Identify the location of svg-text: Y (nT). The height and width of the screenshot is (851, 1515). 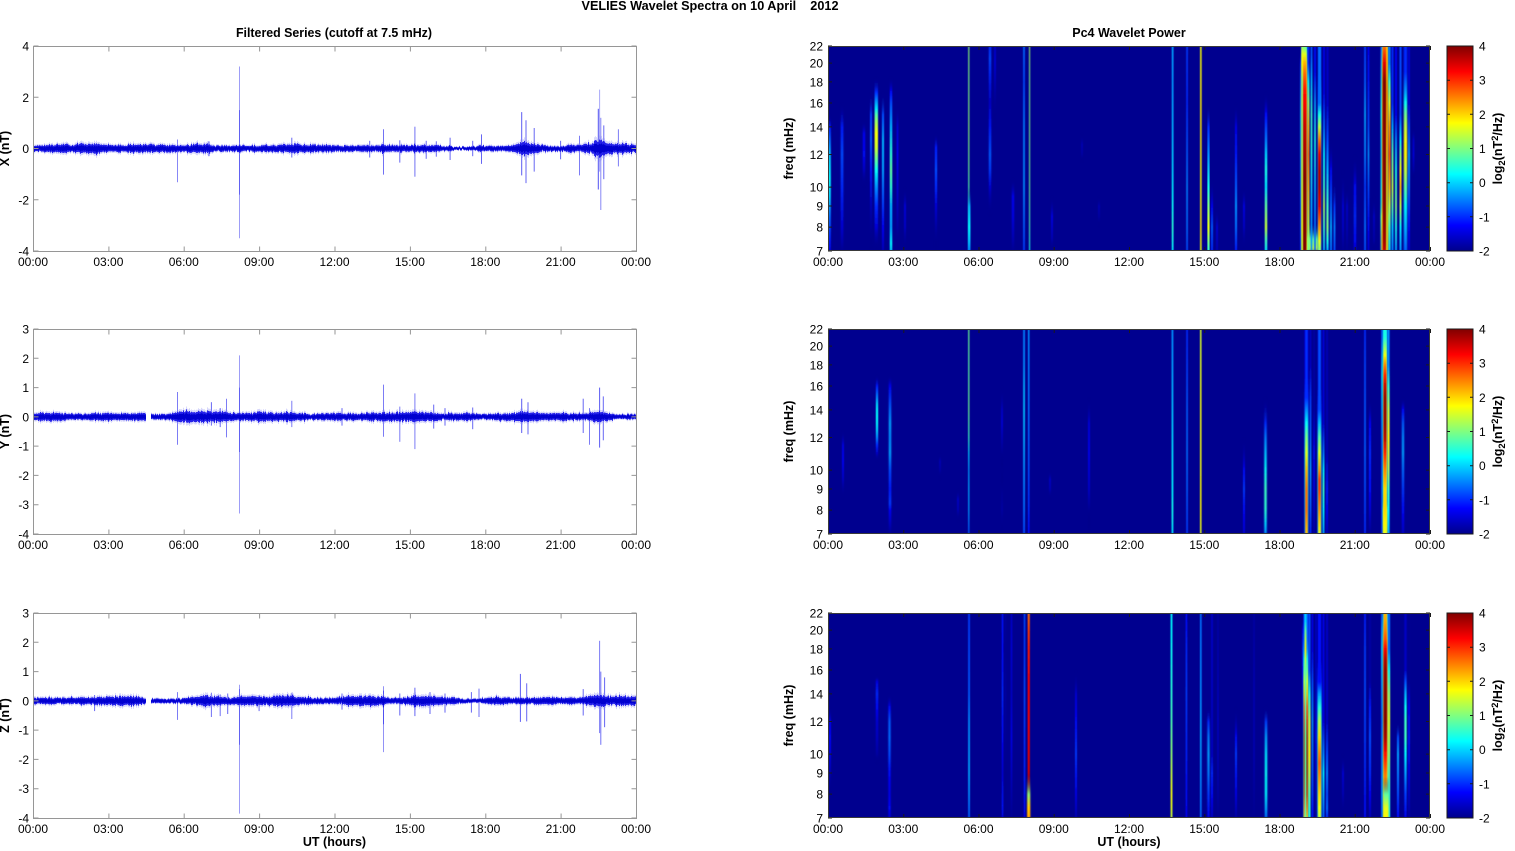
(6, 431).